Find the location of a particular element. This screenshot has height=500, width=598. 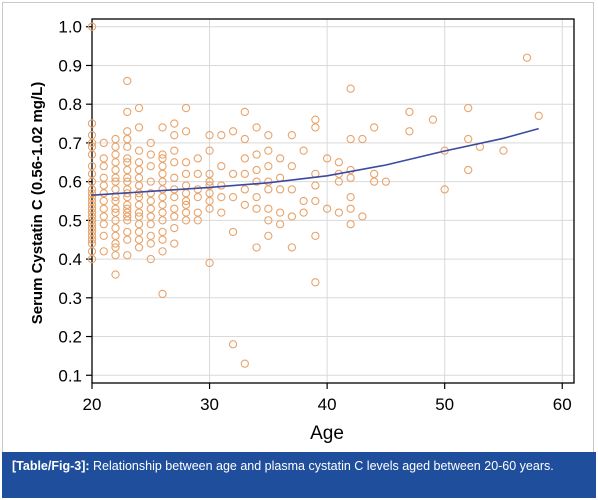

x-tick-label: 60 is located at coordinates (562, 404).